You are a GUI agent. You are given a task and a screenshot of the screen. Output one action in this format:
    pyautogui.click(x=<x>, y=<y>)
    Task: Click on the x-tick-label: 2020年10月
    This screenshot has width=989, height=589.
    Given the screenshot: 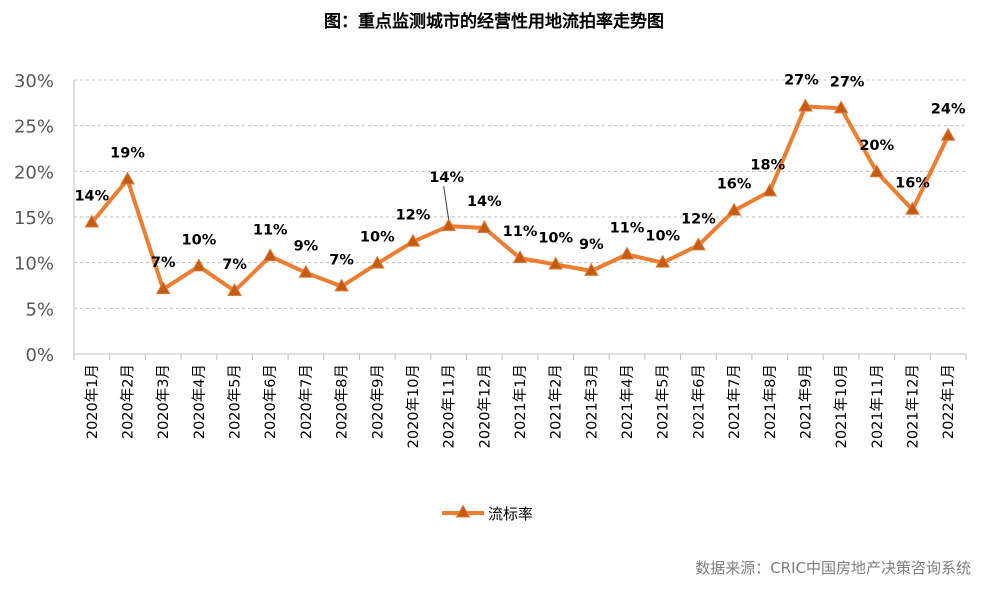 What is the action you would take?
    pyautogui.click(x=413, y=406)
    